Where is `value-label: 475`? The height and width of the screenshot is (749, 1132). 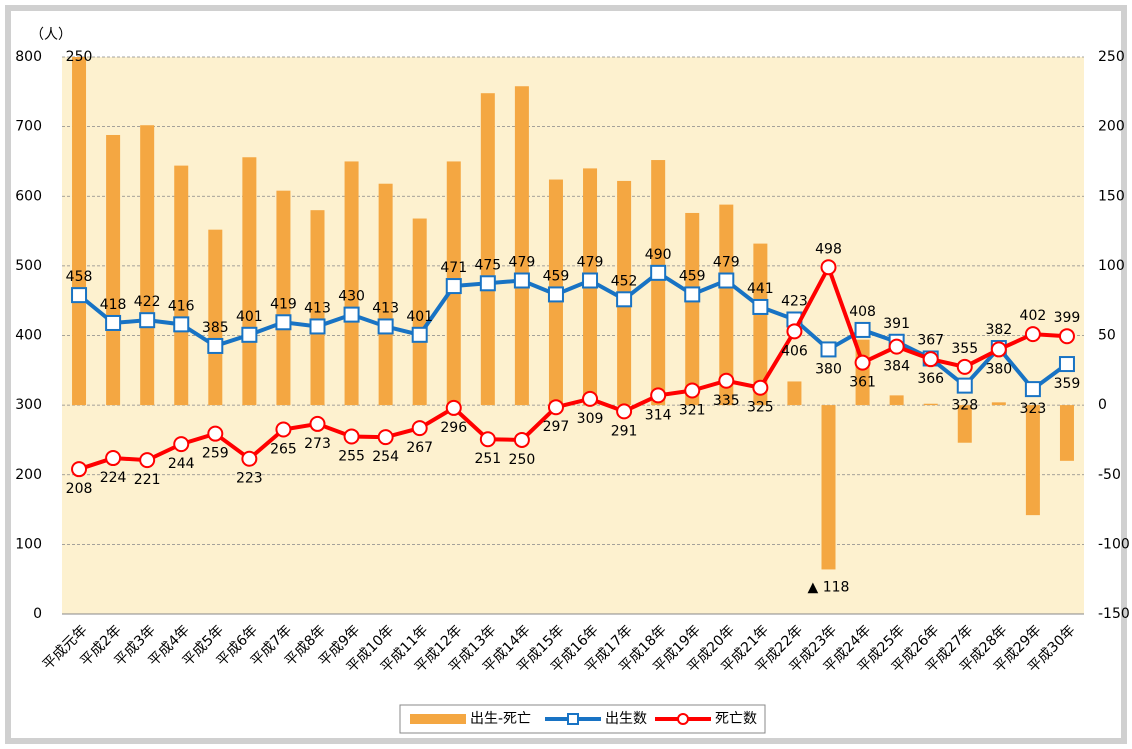 value-label: 475 is located at coordinates (487, 265).